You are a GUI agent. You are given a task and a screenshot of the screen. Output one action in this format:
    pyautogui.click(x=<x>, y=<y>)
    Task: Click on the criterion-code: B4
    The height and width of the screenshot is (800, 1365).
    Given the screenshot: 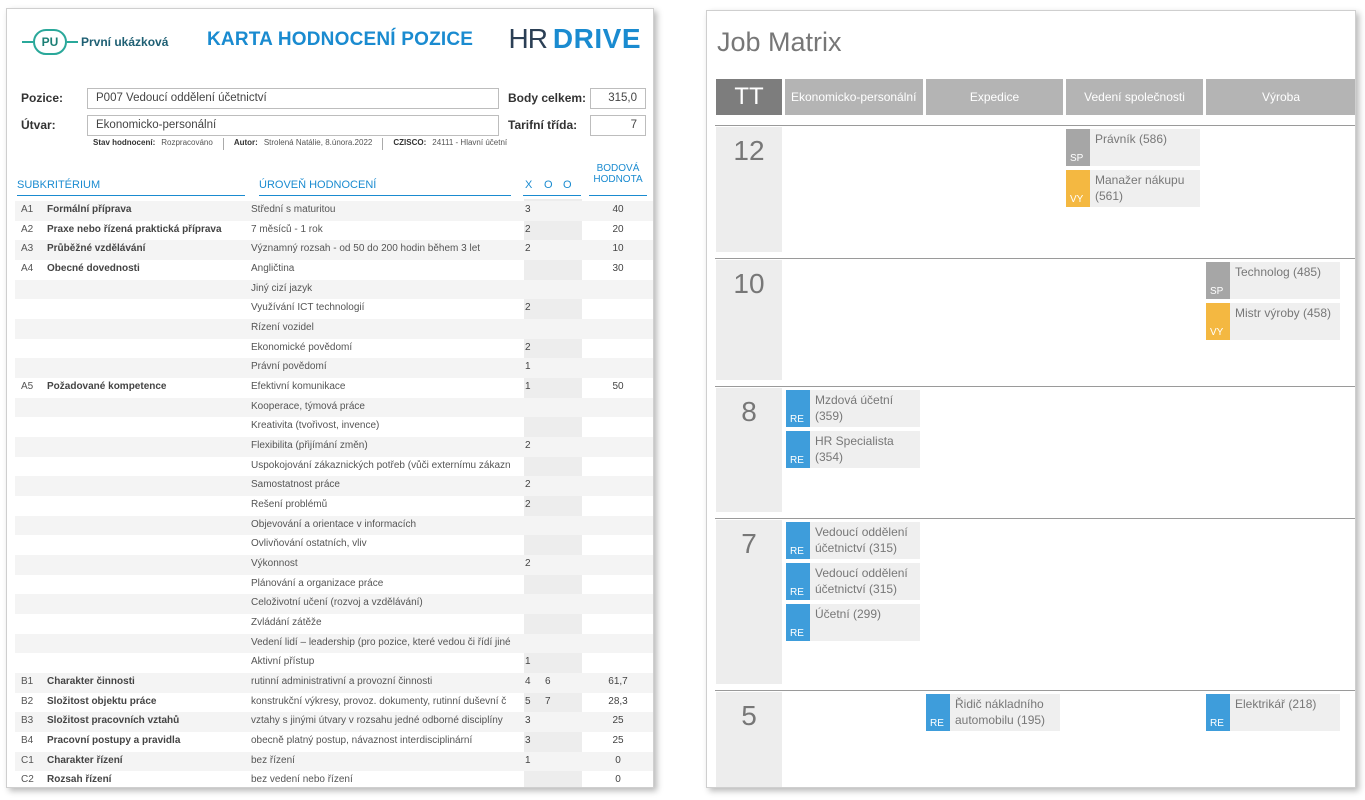 What is the action you would take?
    pyautogui.click(x=27, y=741)
    